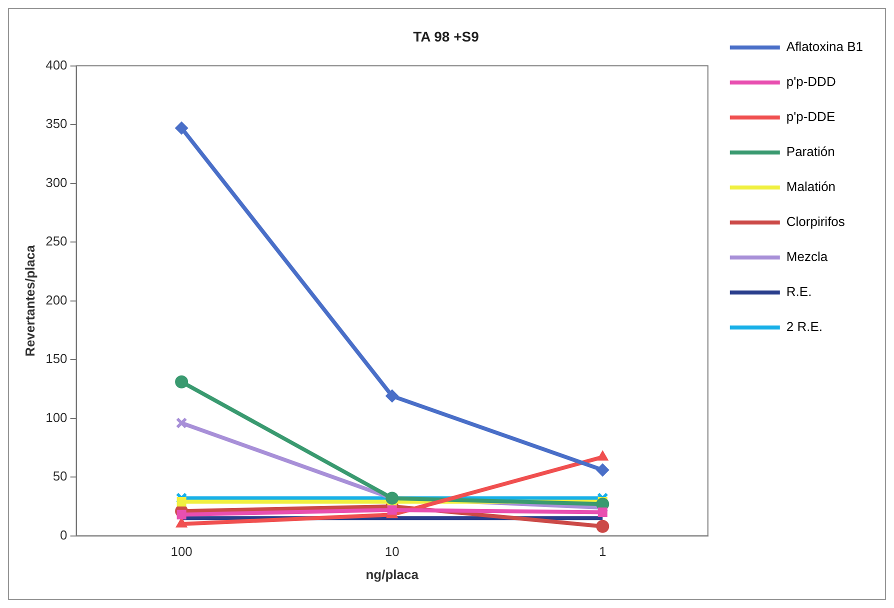  I want to click on legend-label: R.E., so click(799, 292).